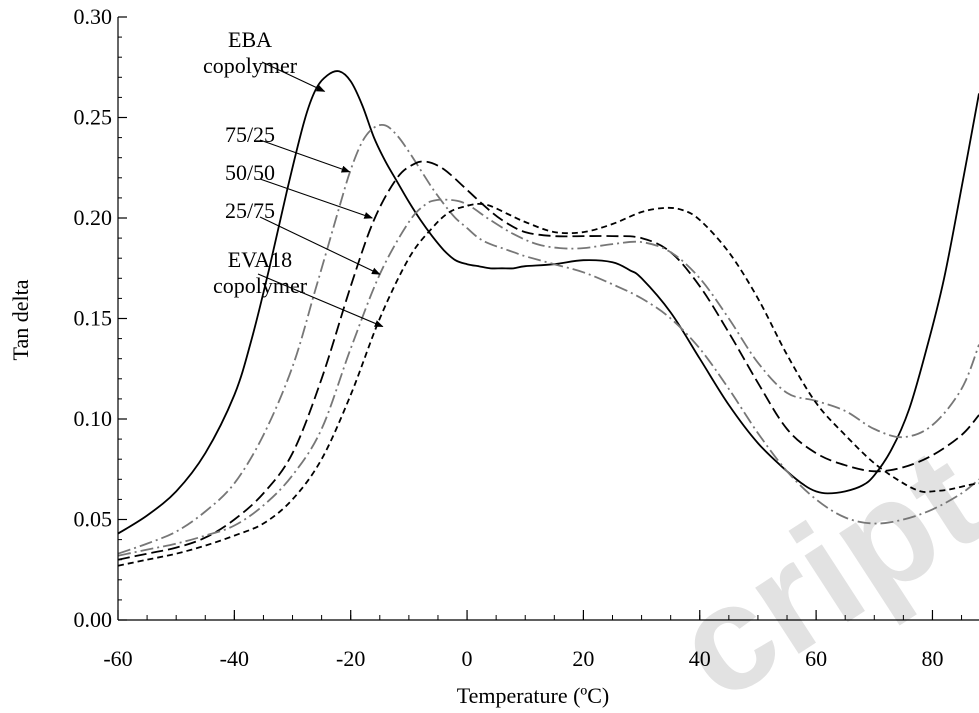 The height and width of the screenshot is (713, 979). Describe the element at coordinates (93, 519) in the screenshot. I see `y-tick-label: 0.05` at that location.